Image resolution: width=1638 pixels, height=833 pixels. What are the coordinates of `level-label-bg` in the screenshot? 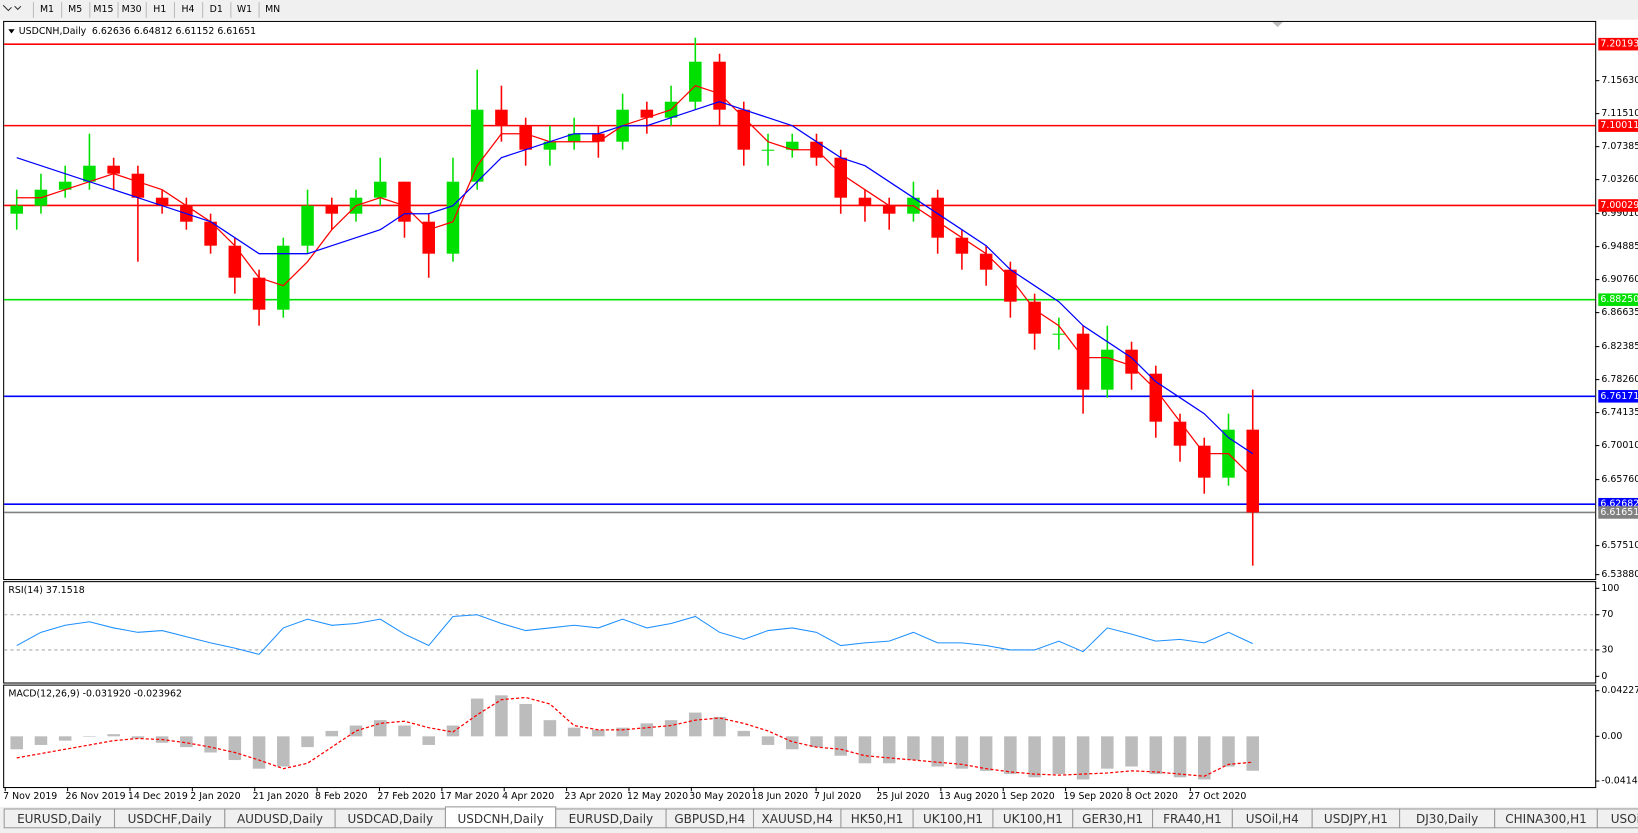 It's located at (1618, 512).